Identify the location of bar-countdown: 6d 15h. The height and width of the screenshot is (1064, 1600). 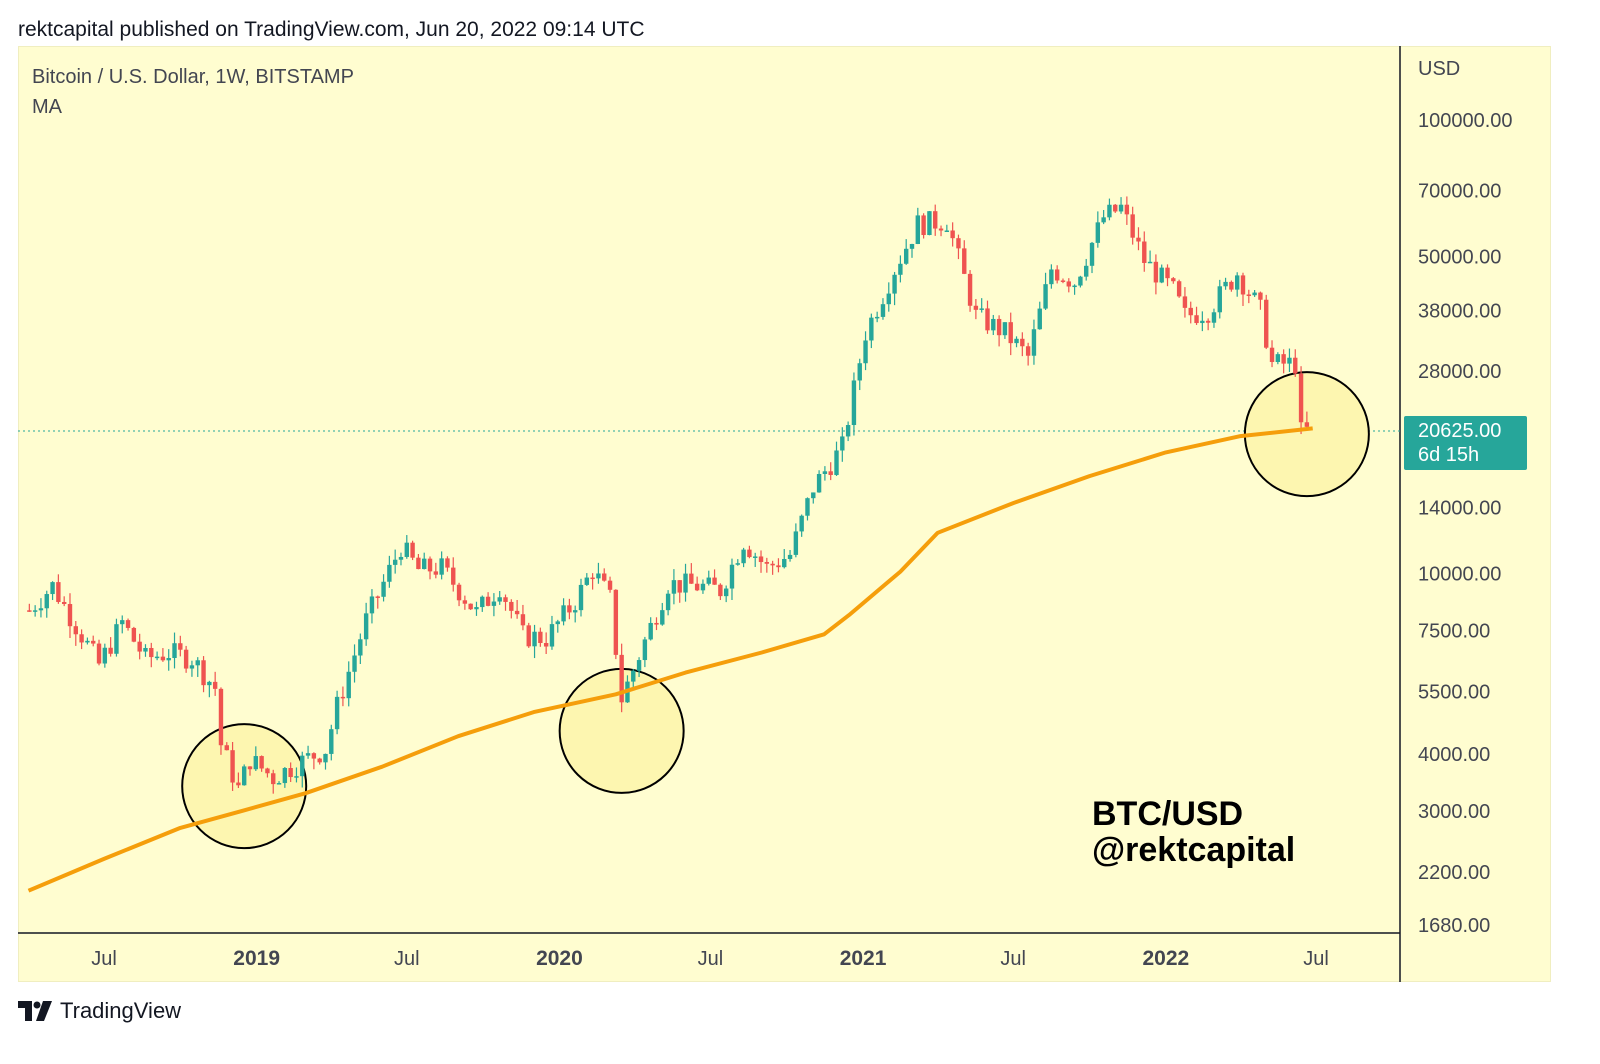
(1449, 455).